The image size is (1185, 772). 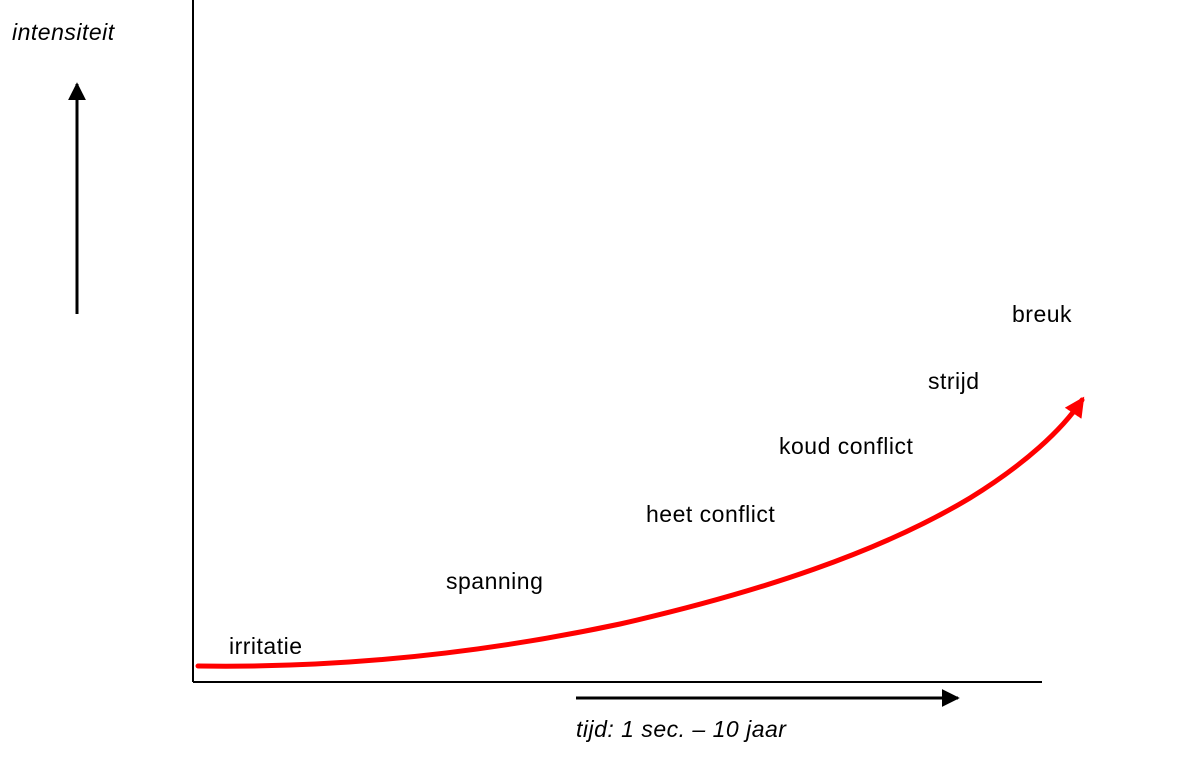 I want to click on y-axis-label: intensiteit, so click(x=63, y=32).